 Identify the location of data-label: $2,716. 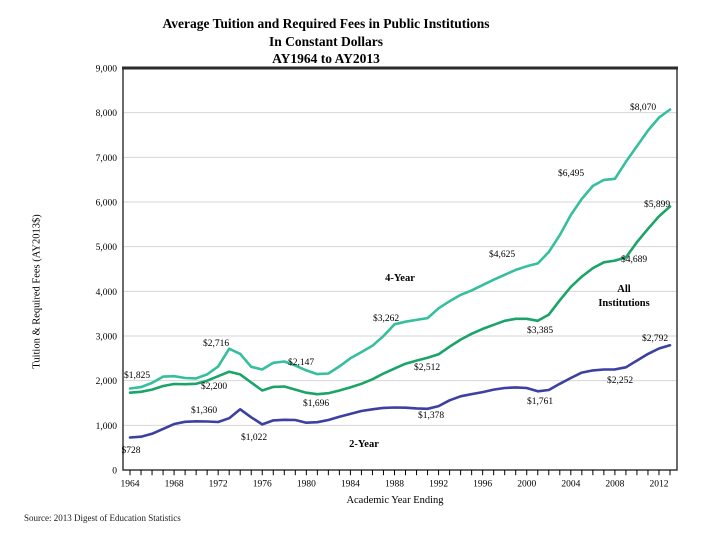
(216, 343).